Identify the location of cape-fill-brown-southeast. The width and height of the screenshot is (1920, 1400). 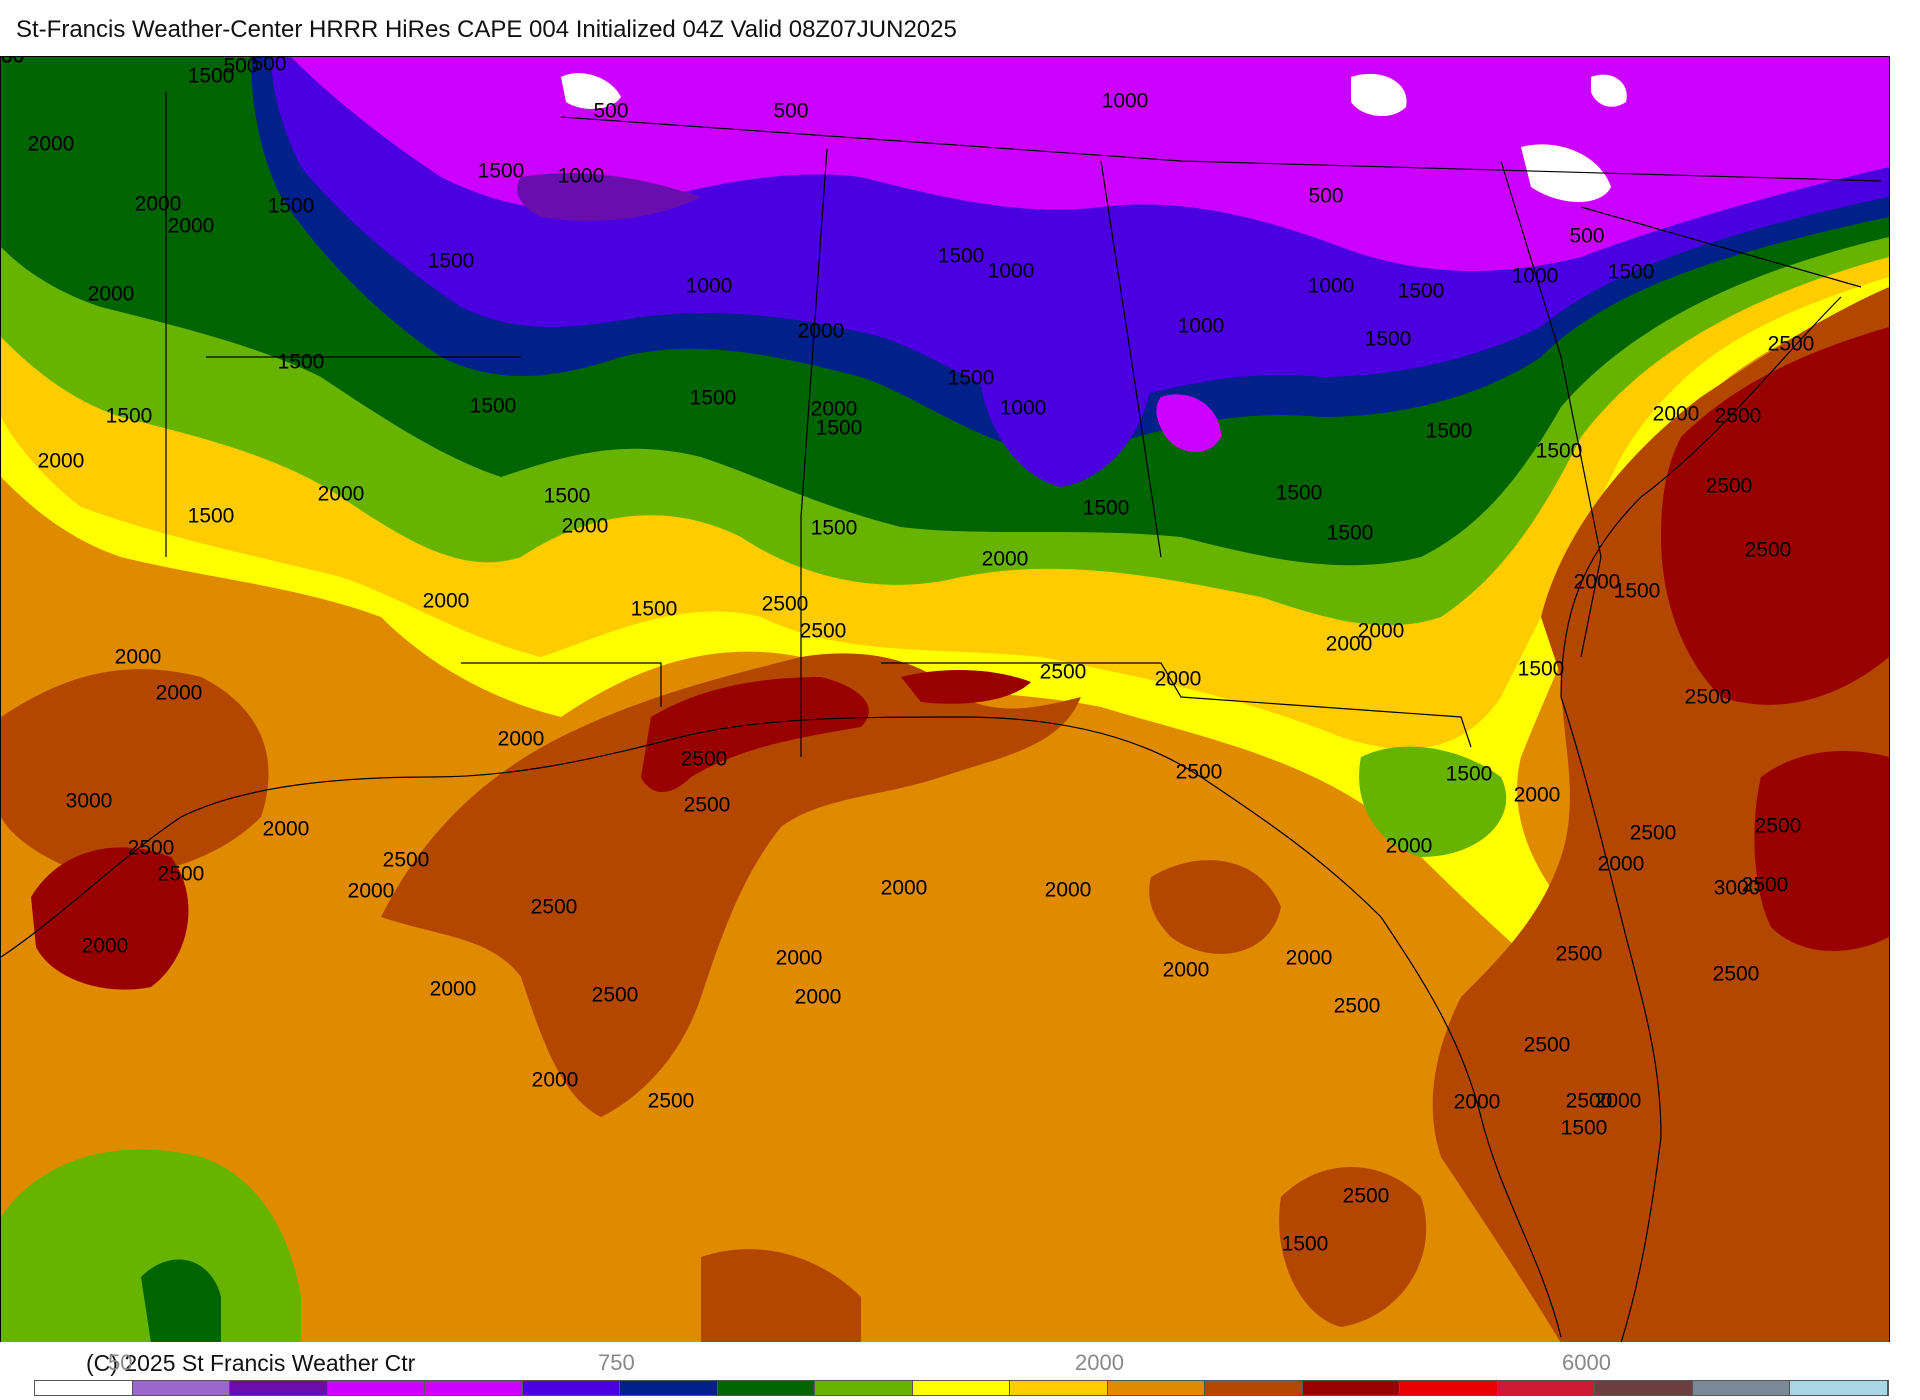
(1353, 1247).